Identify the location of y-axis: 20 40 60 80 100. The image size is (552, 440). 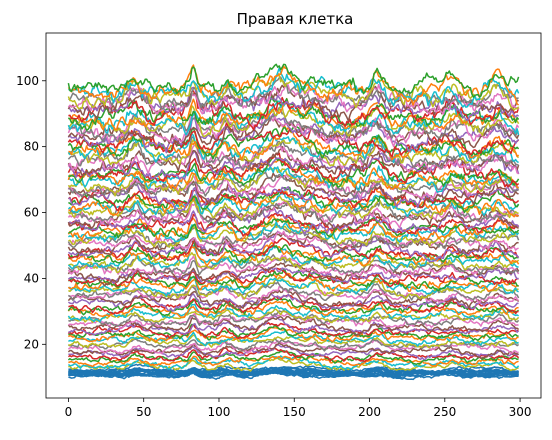
(31, 213).